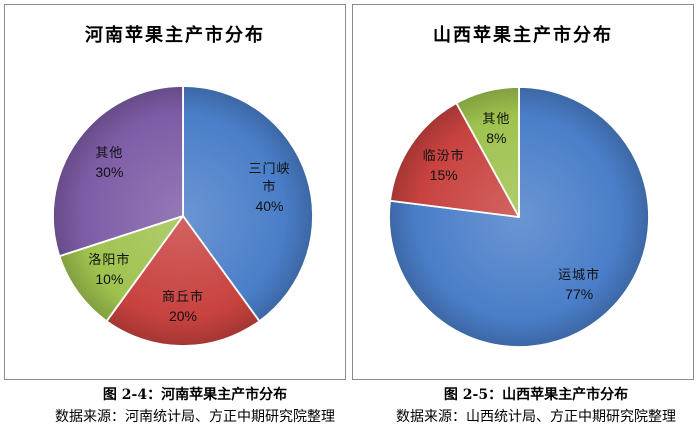 Image resolution: width=700 pixels, height=434 pixels. What do you see at coordinates (109, 260) in the screenshot?
I see `slice-name: 洛阳市` at bounding box center [109, 260].